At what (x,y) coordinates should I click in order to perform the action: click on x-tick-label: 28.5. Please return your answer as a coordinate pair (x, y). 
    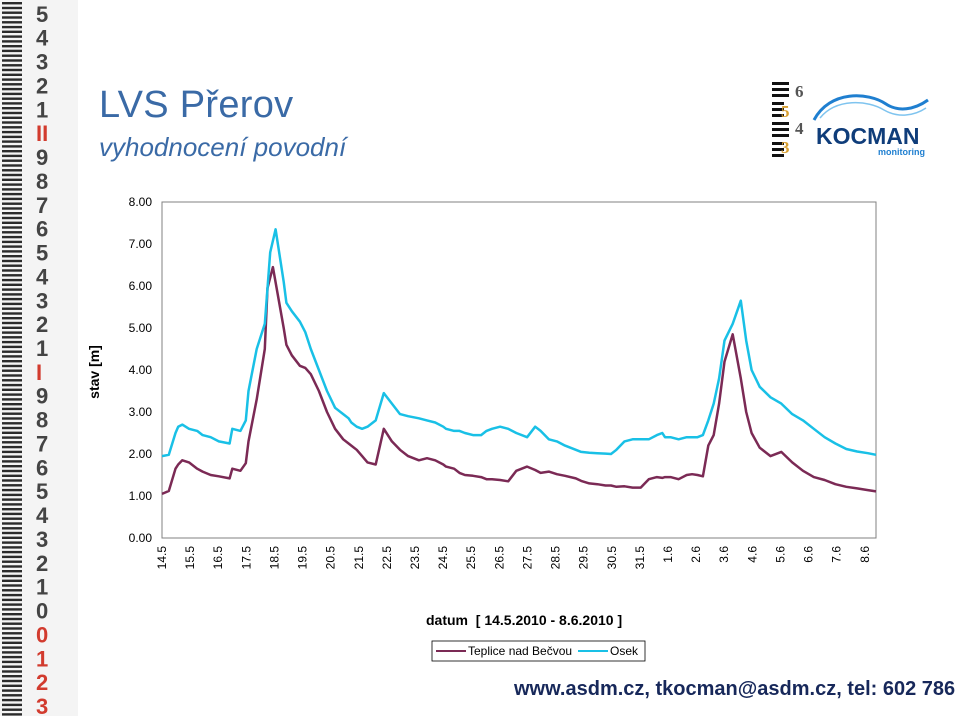
    Looking at the image, I should click on (556, 558).